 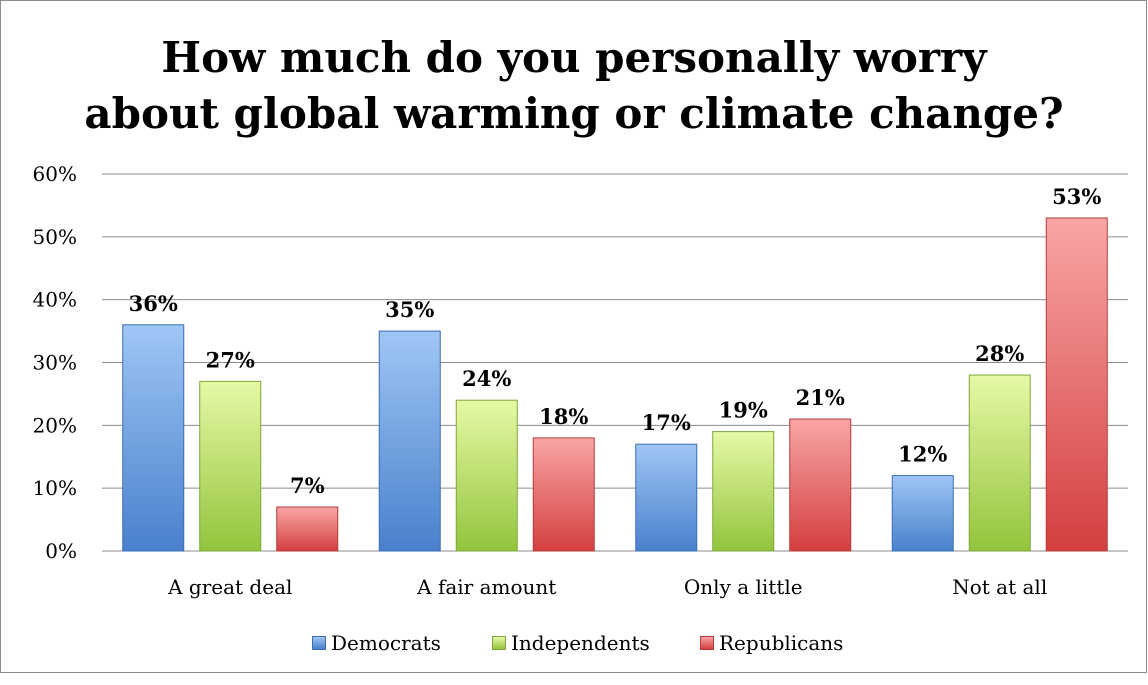 What do you see at coordinates (574, 658) in the screenshot?
I see `chart-legend: Democrats Independents Republicans` at bounding box center [574, 658].